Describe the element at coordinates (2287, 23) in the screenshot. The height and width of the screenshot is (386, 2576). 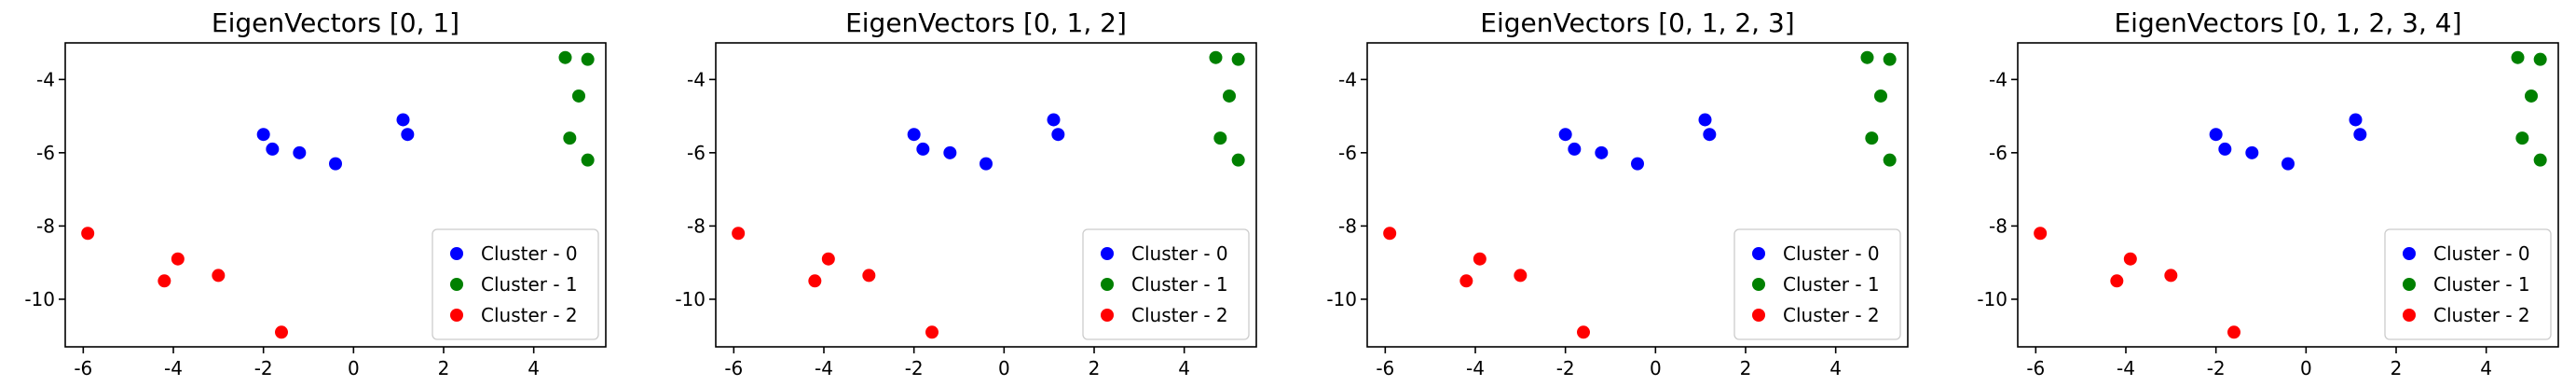
I see `chart-title: EigenVectors [0, 1, 2, 3, 4]` at that location.